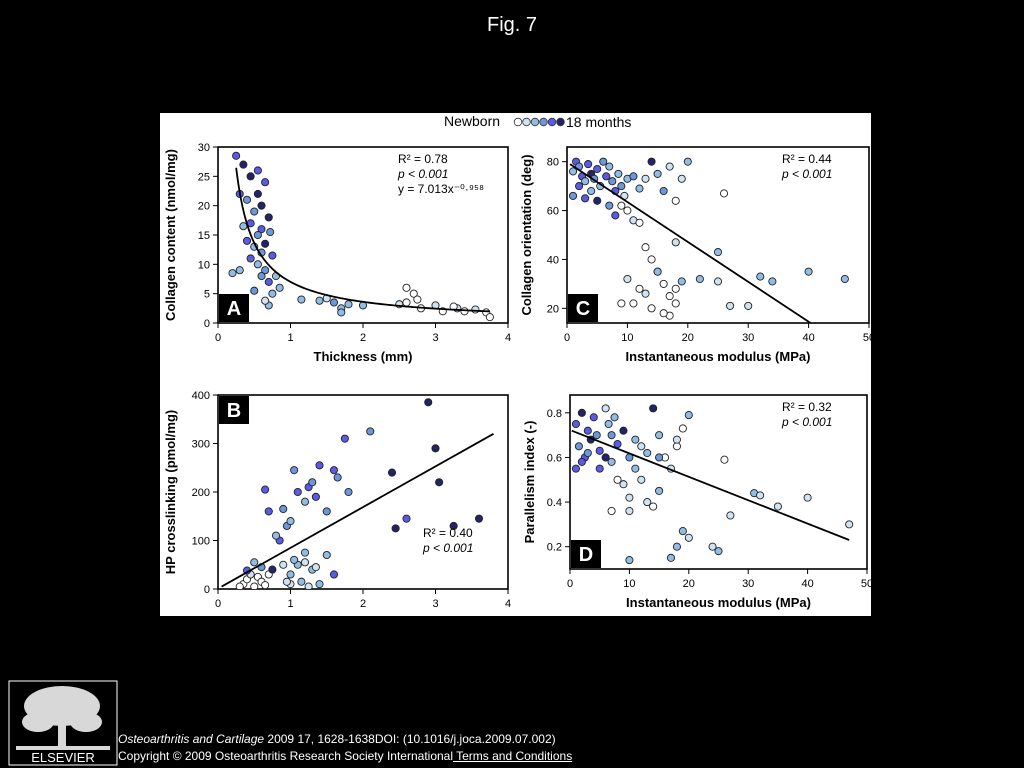 The image size is (1024, 768). What do you see at coordinates (63, 757) in the screenshot?
I see `elsevier-wordmark: ELSEVIER` at bounding box center [63, 757].